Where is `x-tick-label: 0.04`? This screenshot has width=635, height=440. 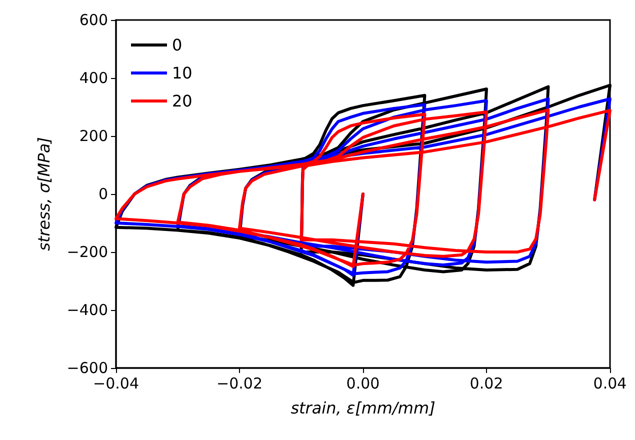 x-tick-label: 0.04 is located at coordinates (610, 383).